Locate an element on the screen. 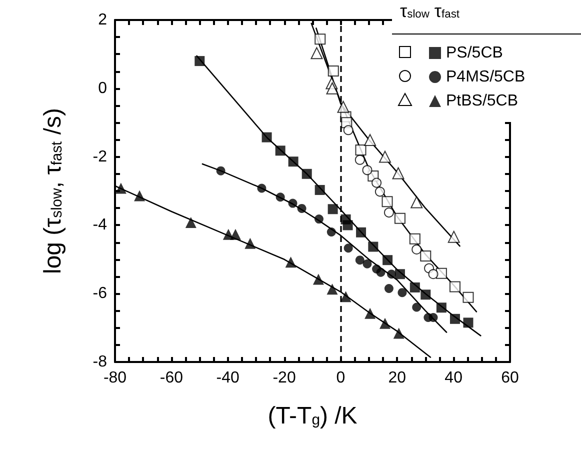  y-tick-label: -6 is located at coordinates (100, 293).